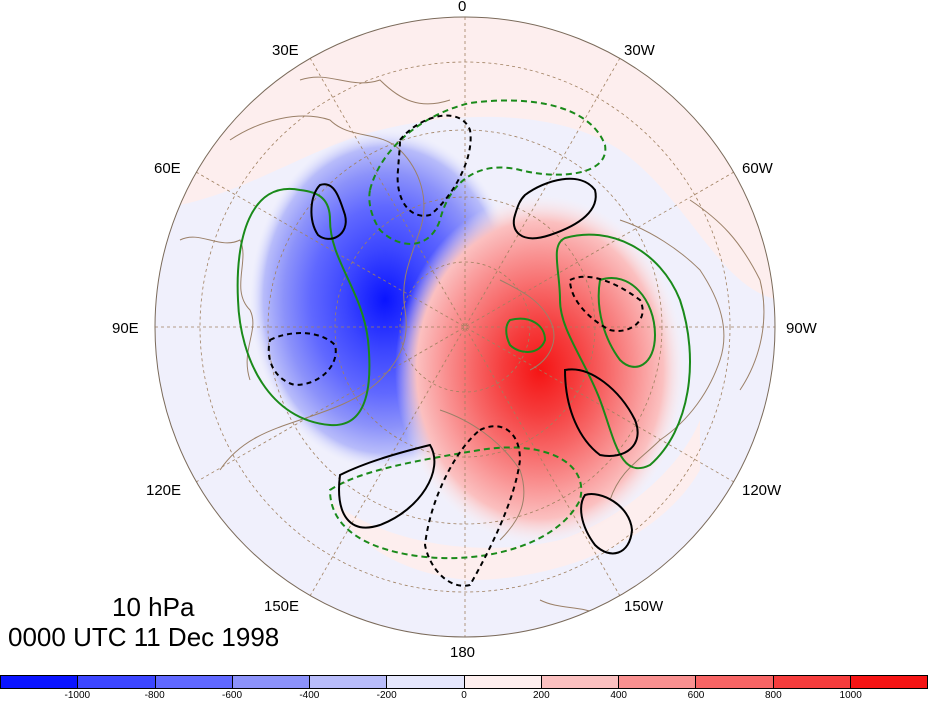  I want to click on colorbar-label: 1000, so click(850, 695).